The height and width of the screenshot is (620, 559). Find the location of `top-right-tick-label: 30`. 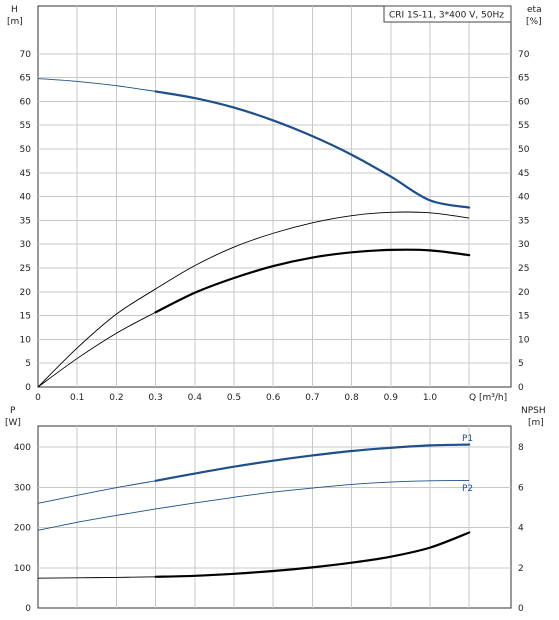

top-right-tick-label: 30 is located at coordinates (524, 245).